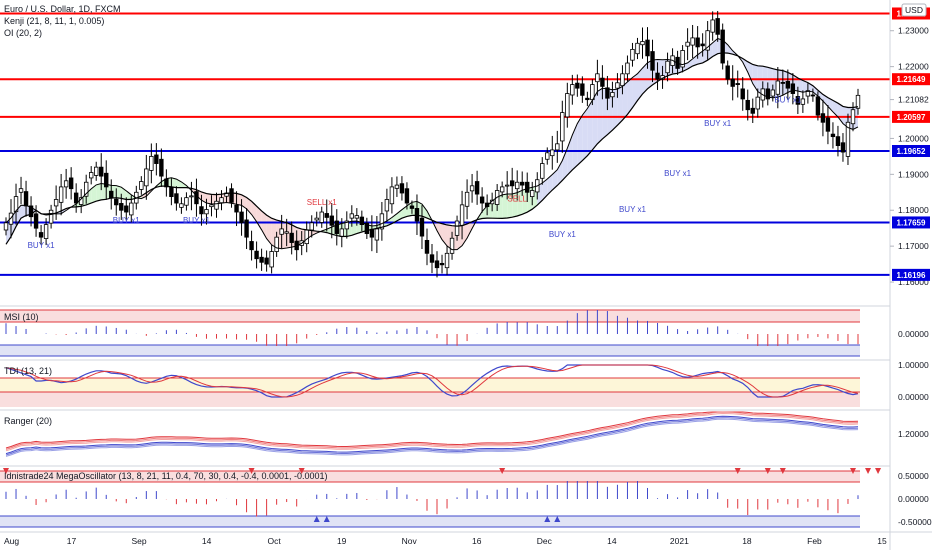 The image size is (932, 550). I want to click on panel-axis-label: 1.00000, so click(913, 365).